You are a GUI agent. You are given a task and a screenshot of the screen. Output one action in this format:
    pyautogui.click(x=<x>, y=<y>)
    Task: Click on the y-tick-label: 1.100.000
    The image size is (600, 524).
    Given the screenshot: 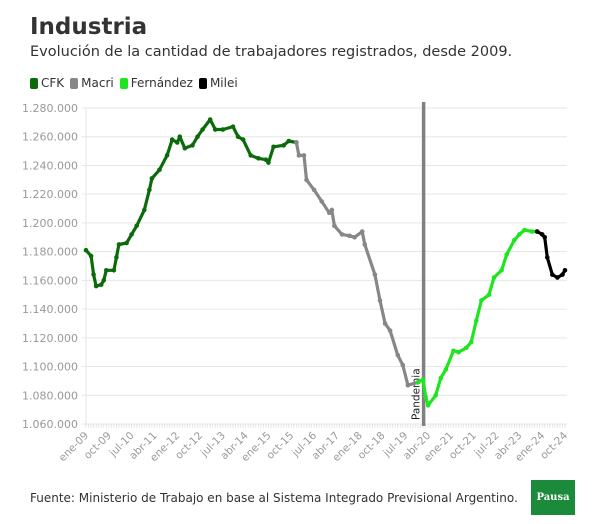 What is the action you would take?
    pyautogui.click(x=50, y=367)
    